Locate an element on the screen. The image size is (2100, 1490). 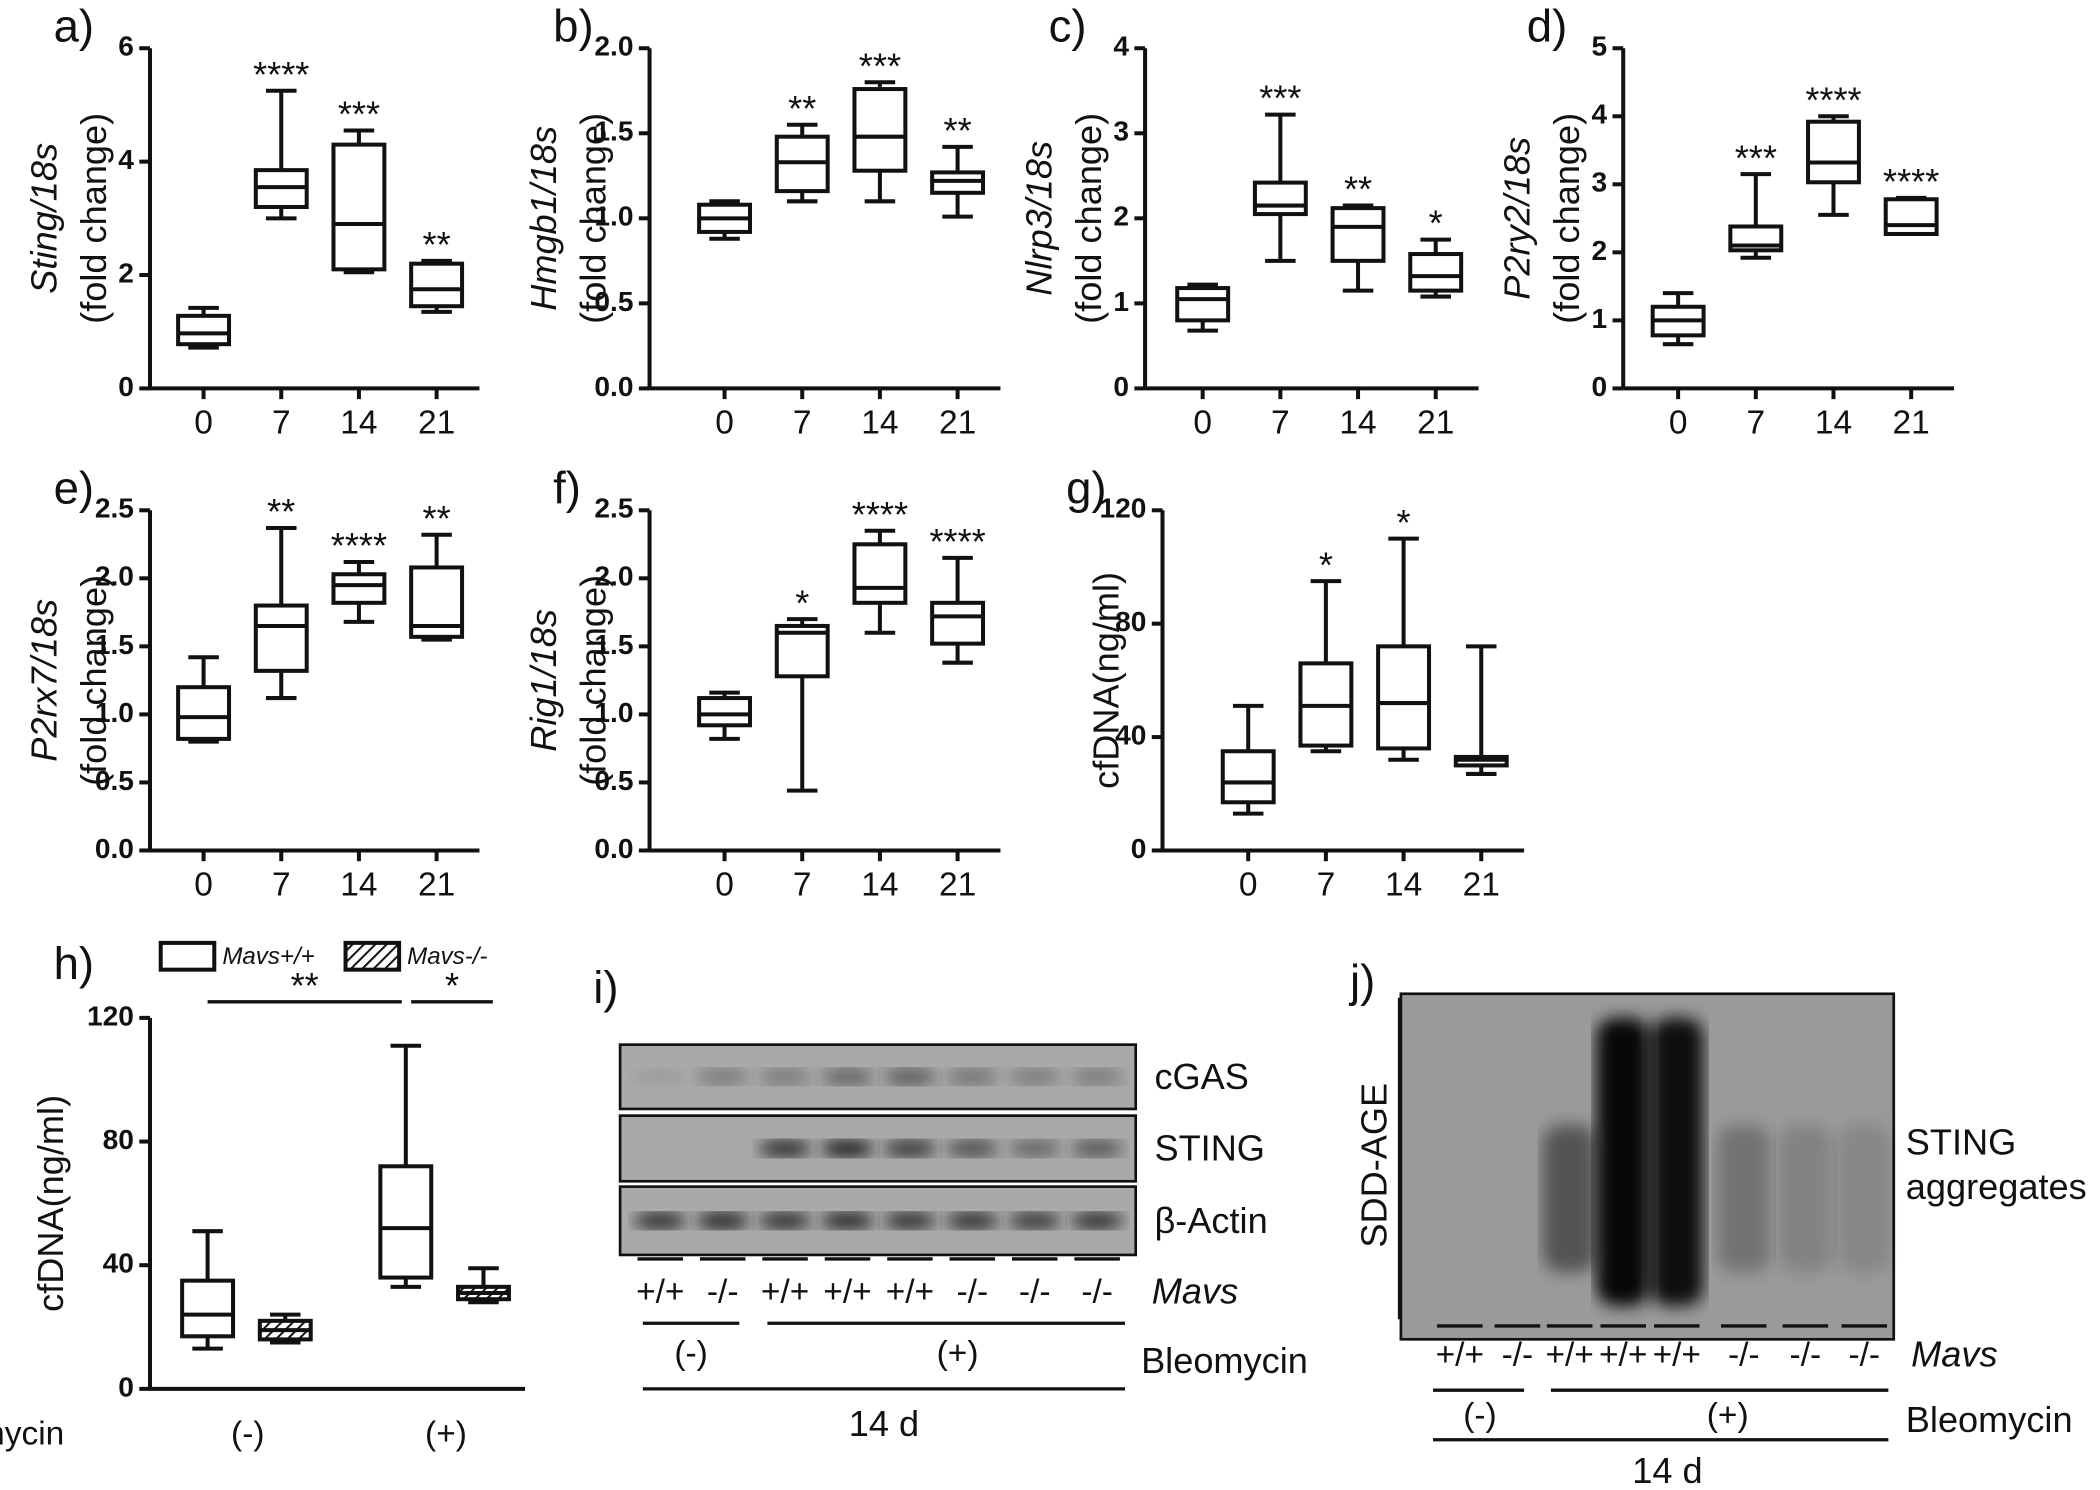
target-label: aggregates is located at coordinates (1996, 1186).